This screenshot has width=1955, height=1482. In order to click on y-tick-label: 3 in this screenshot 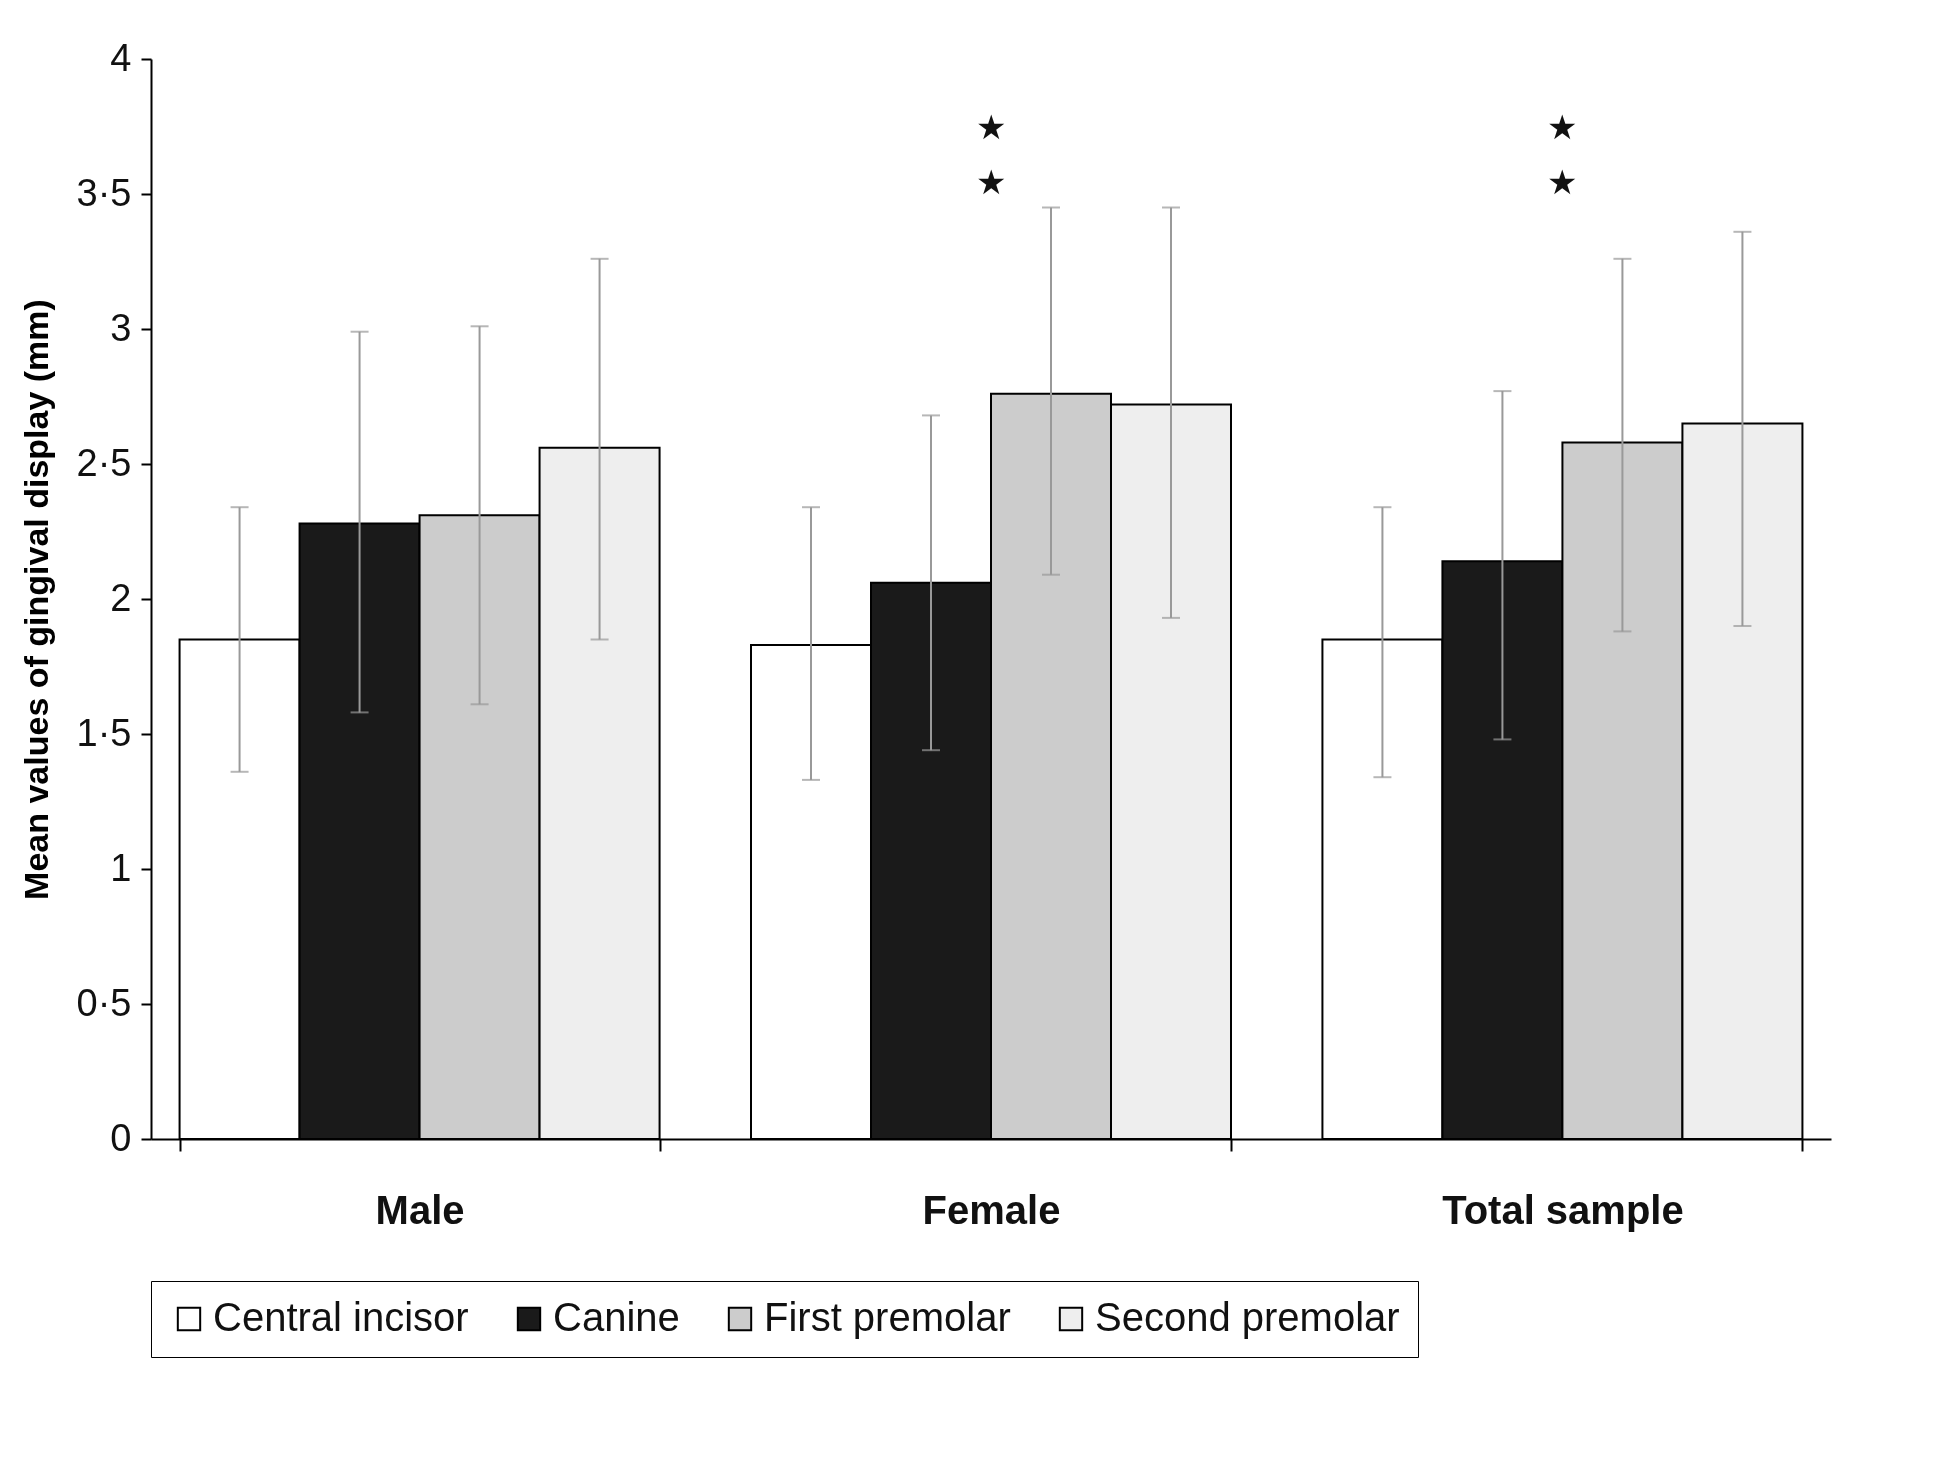, I will do `click(121, 327)`.